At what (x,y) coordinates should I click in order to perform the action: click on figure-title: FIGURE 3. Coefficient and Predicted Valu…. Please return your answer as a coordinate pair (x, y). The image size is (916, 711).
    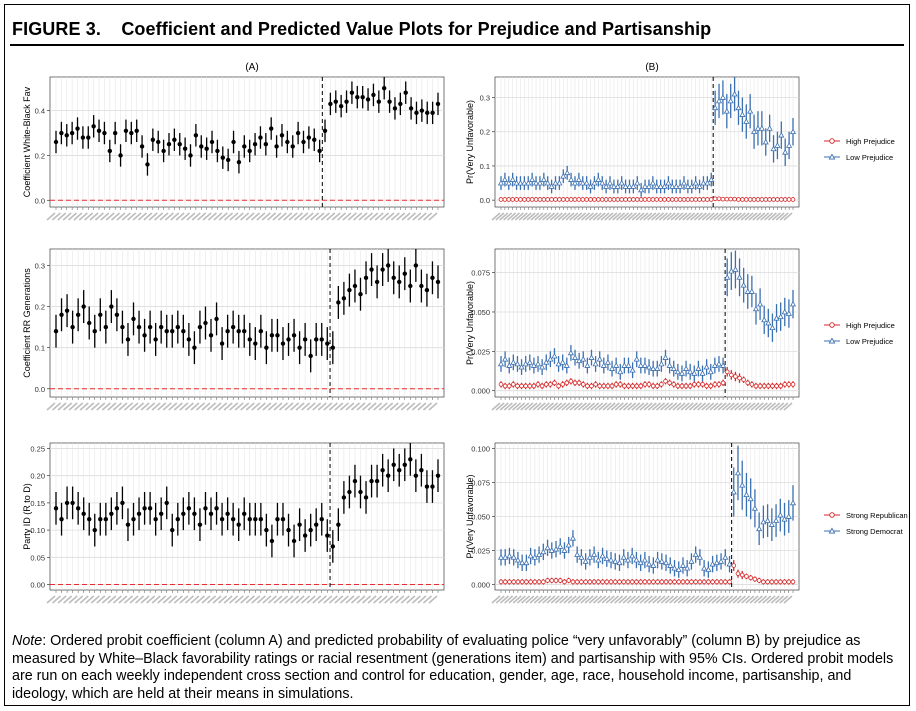
    Looking at the image, I should click on (361, 29).